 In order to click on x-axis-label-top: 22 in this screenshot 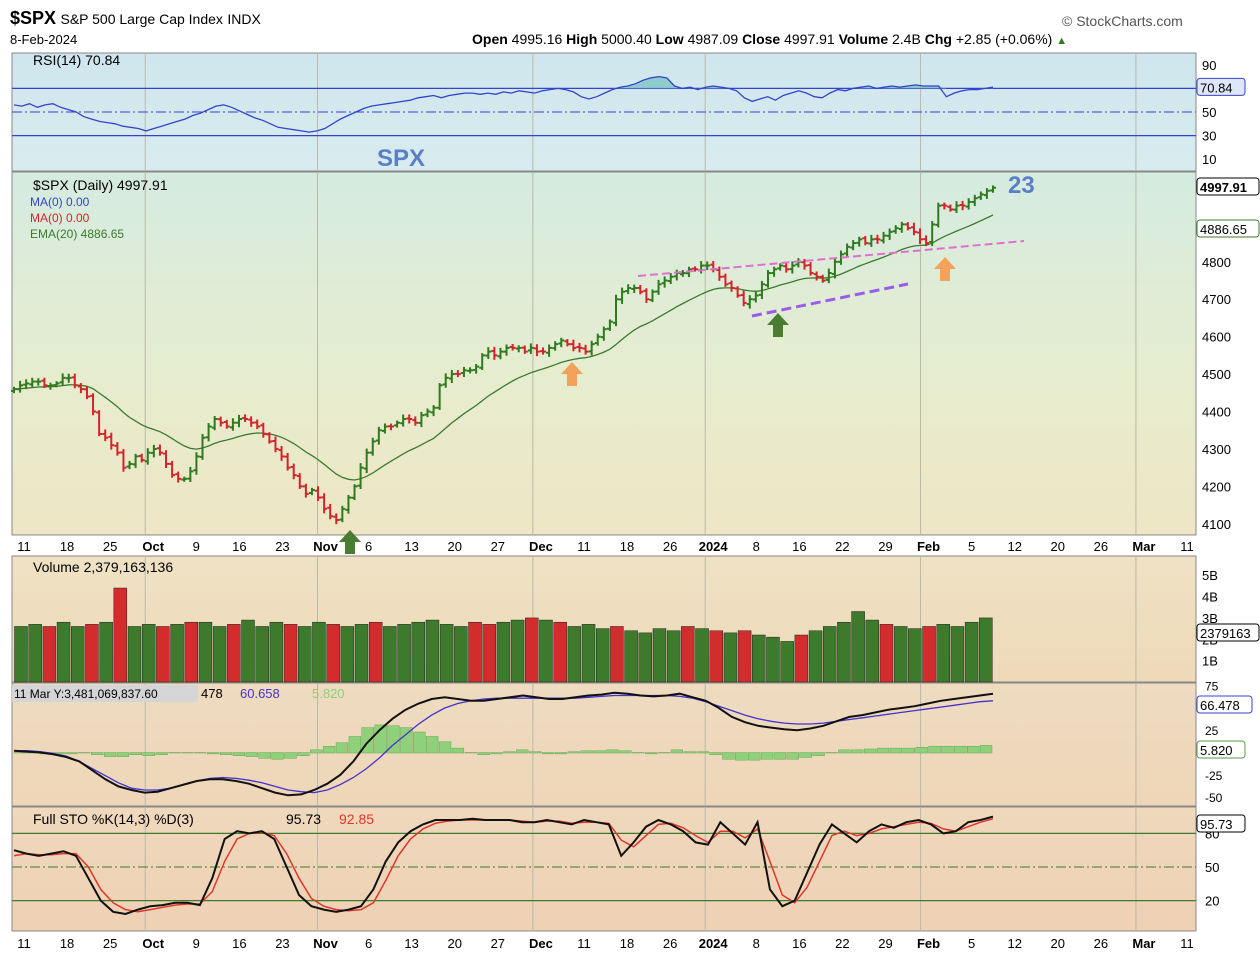, I will do `click(842, 546)`.